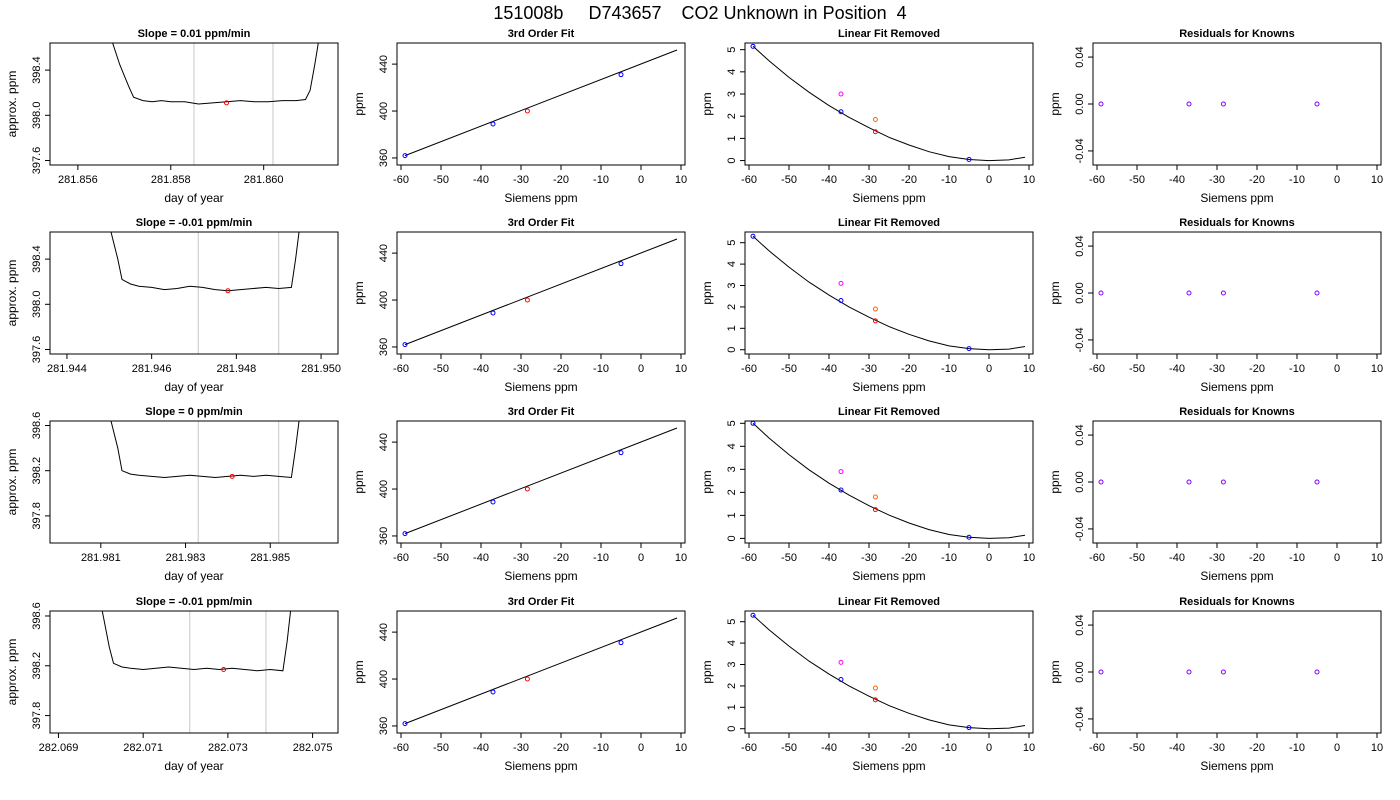 This screenshot has width=1400, height=800. Describe the element at coordinates (152, 369) in the screenshot. I see `x-tick-label: 281.946` at that location.